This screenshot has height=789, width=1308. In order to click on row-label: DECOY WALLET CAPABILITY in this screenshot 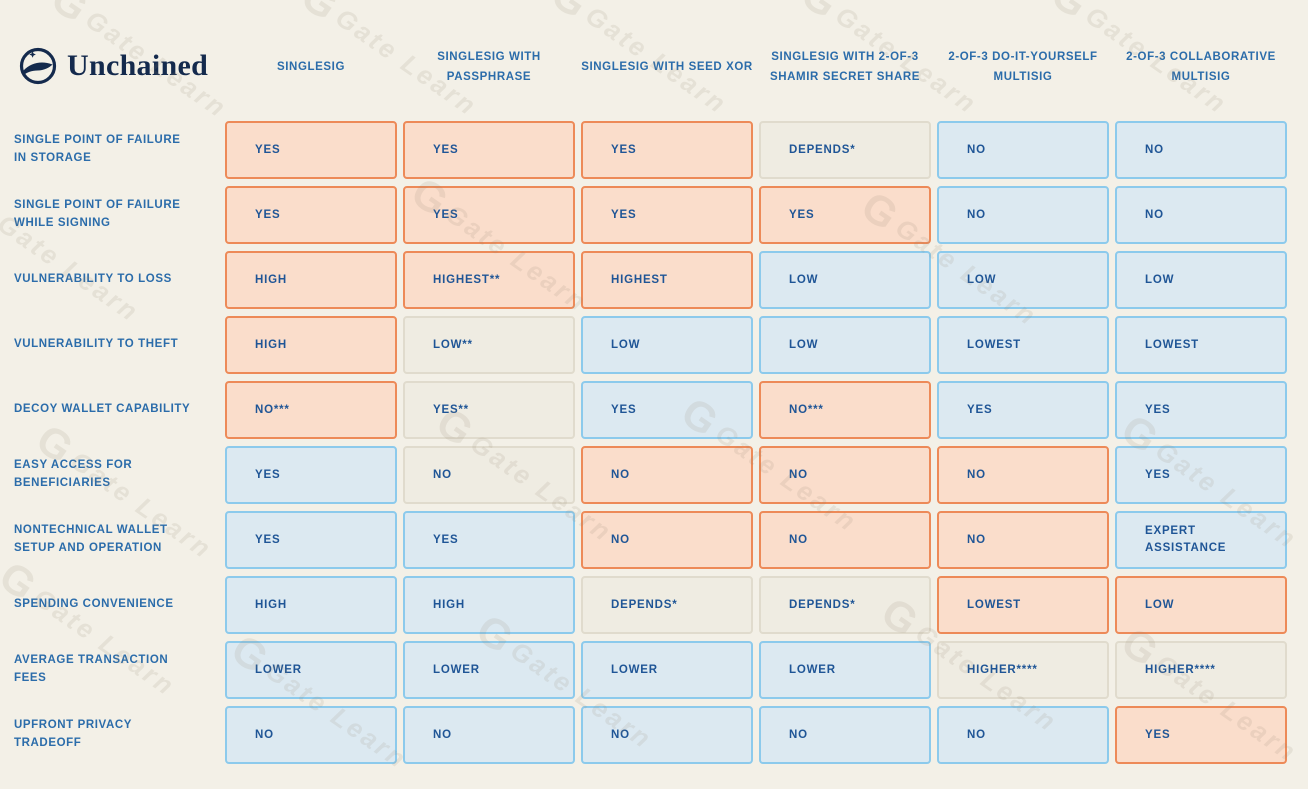, I will do `click(116, 410)`.